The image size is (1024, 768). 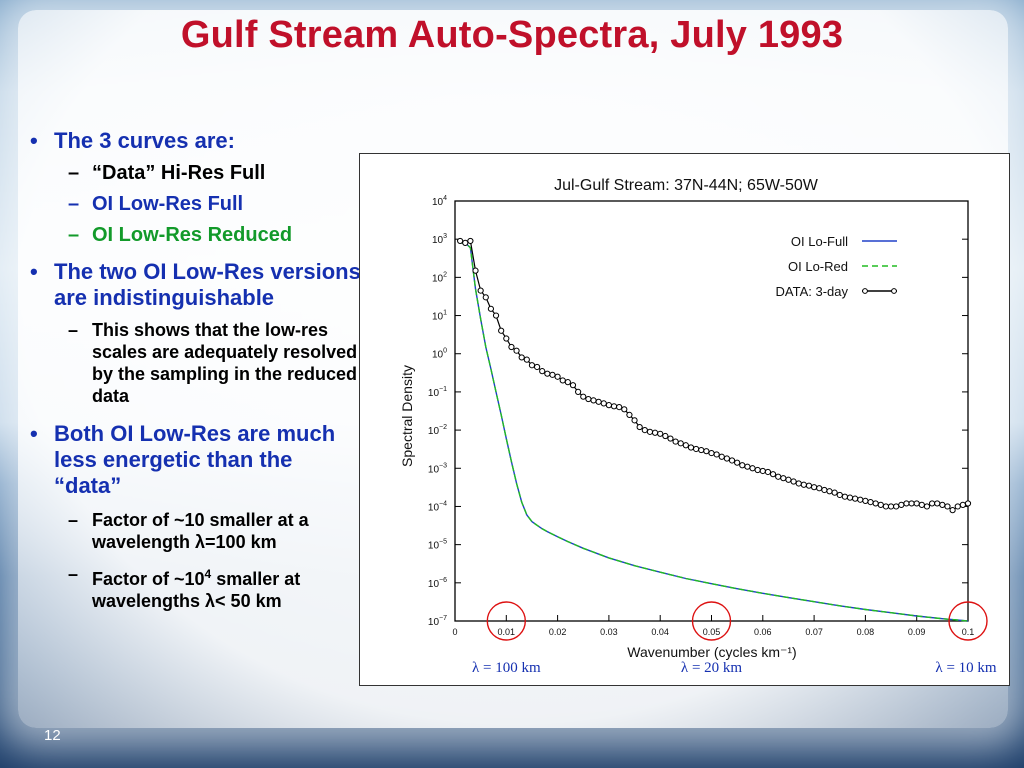 I want to click on sub-bullet-text: OI Low-Res Full, so click(x=168, y=204).